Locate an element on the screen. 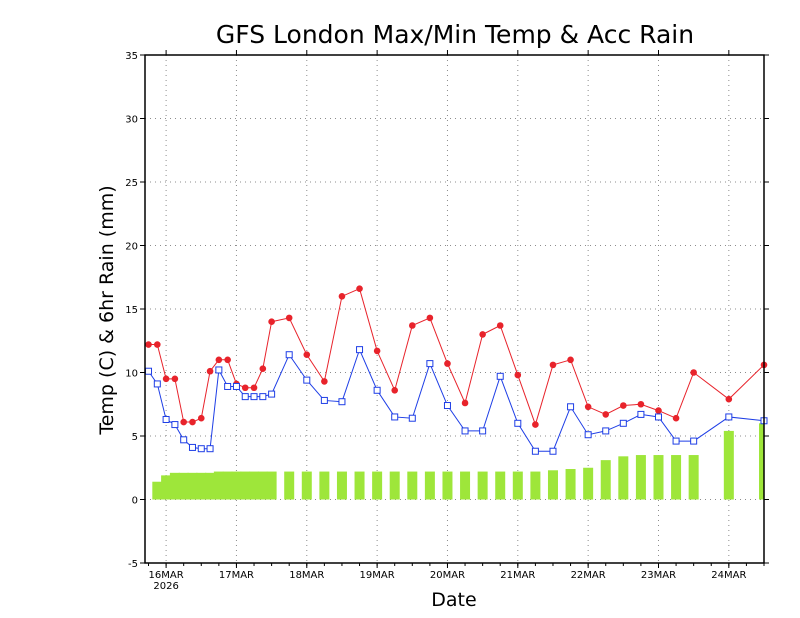 The width and height of the screenshot is (800, 618). y-tick-label: 10 is located at coordinates (131, 374).